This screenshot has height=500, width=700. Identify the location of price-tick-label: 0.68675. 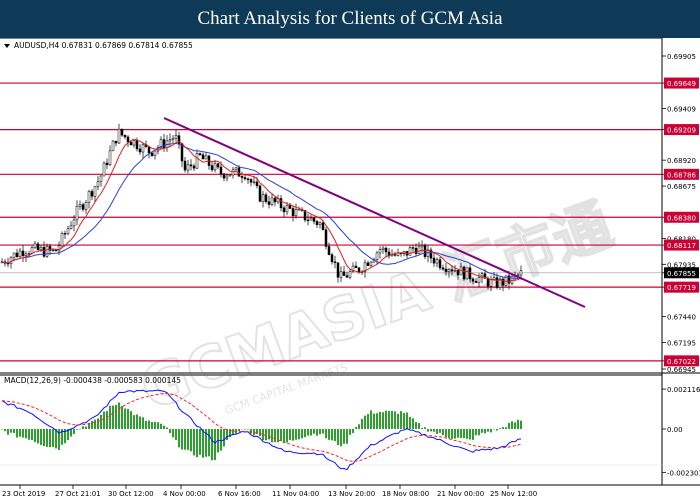
(681, 187).